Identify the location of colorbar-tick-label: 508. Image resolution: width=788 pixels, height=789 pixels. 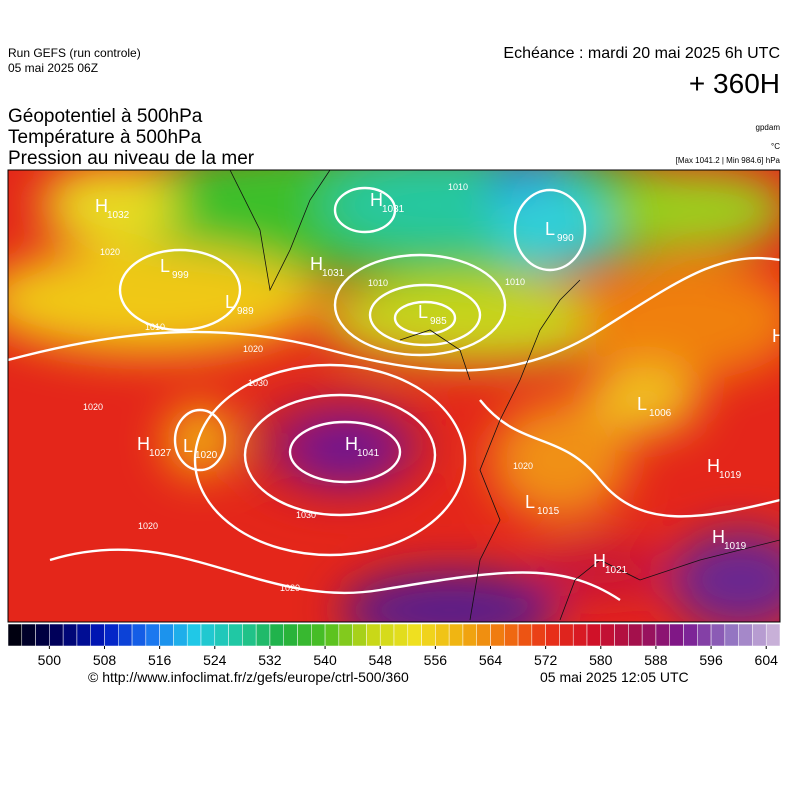
(105, 660).